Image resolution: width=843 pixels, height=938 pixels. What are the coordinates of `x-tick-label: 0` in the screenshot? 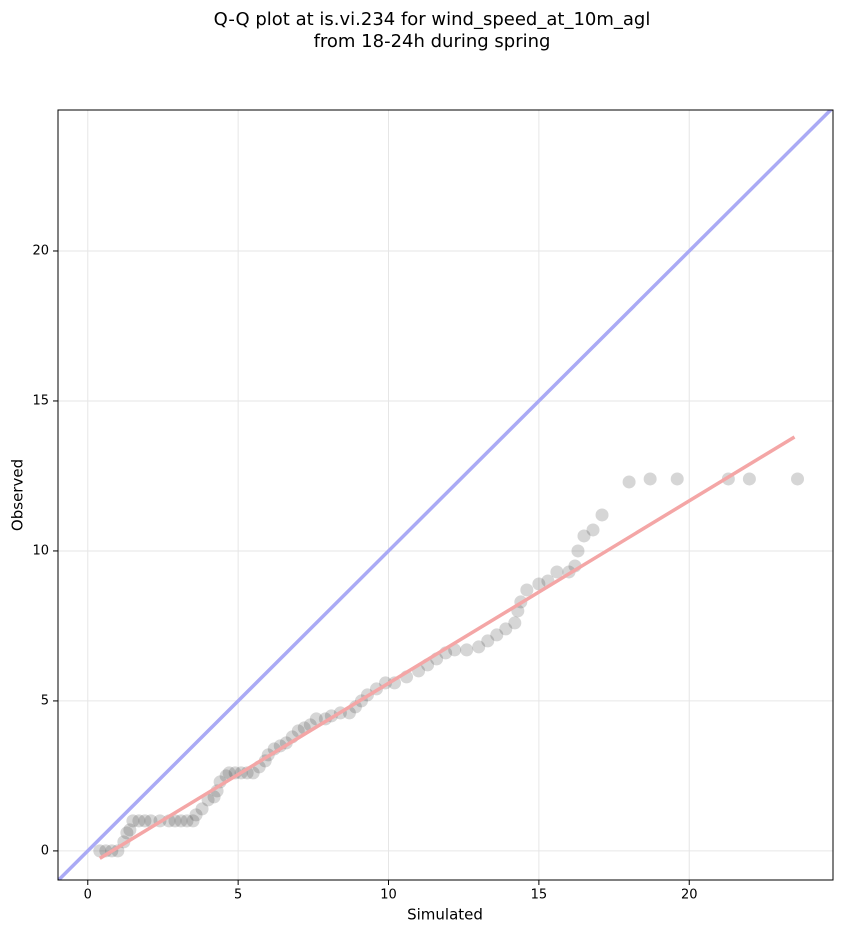 It's located at (88, 895).